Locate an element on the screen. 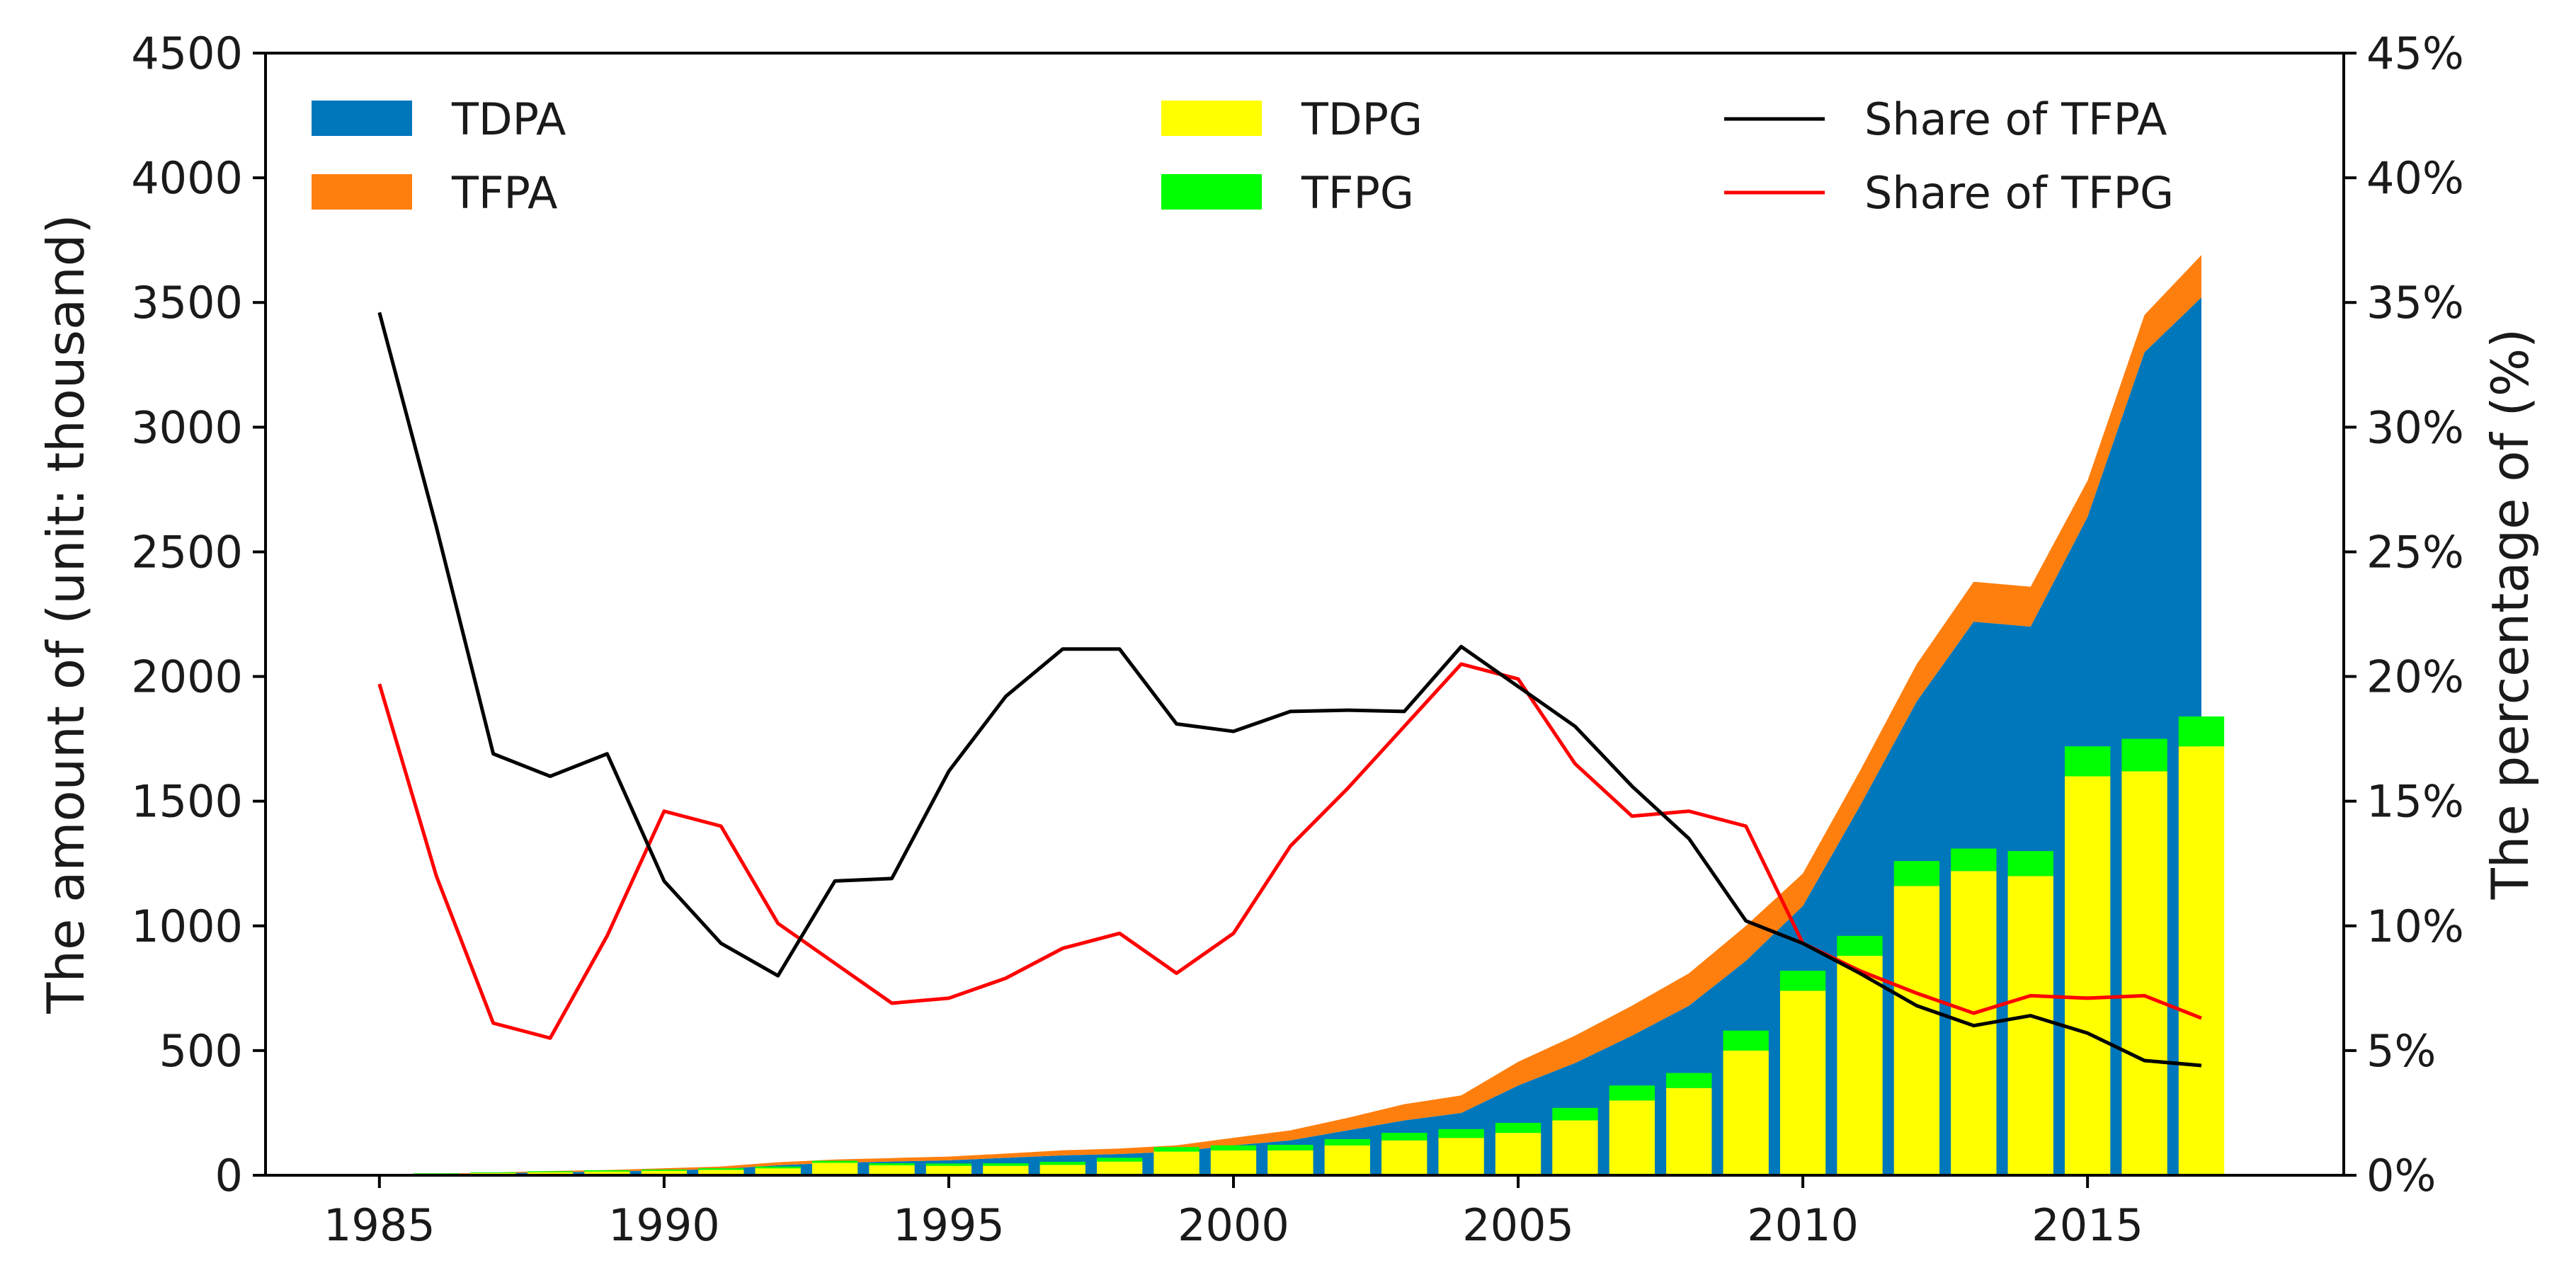 This screenshot has height=1268, width=2576. x-tick-label-1990: 1990 is located at coordinates (664, 1225).